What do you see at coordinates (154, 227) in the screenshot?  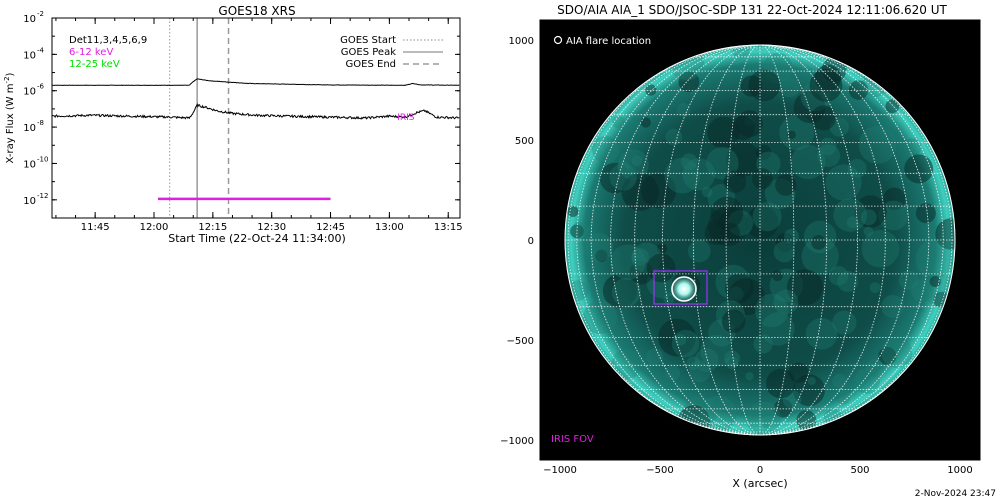 I see `goes-x-tick-label: 12:00` at bounding box center [154, 227].